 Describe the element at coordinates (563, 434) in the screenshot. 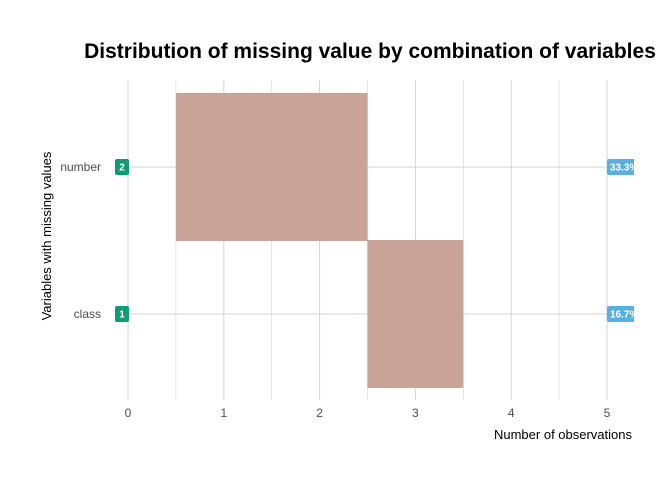

I see `x-axis-title: Number of observations` at that location.